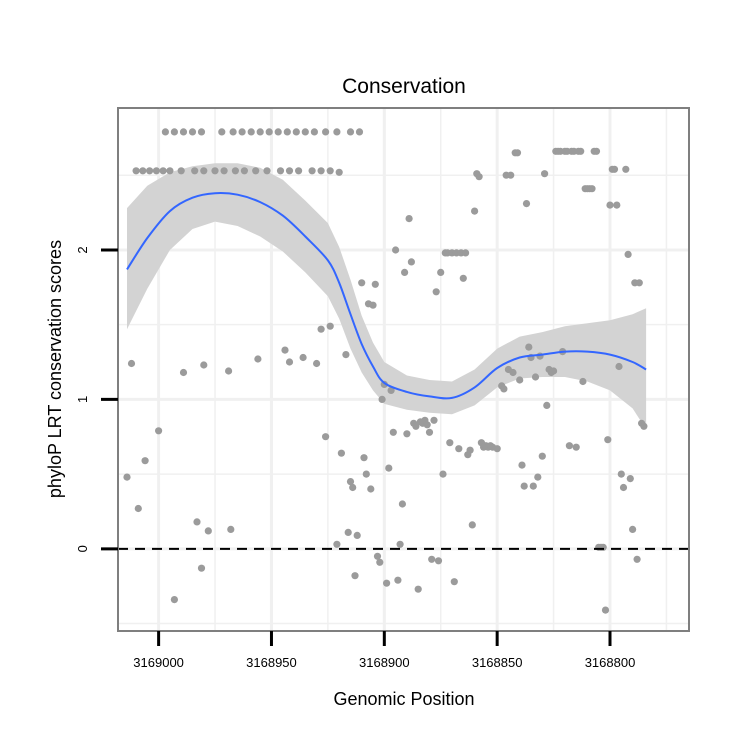  I want to click on chart-title: Conservation, so click(404, 86).